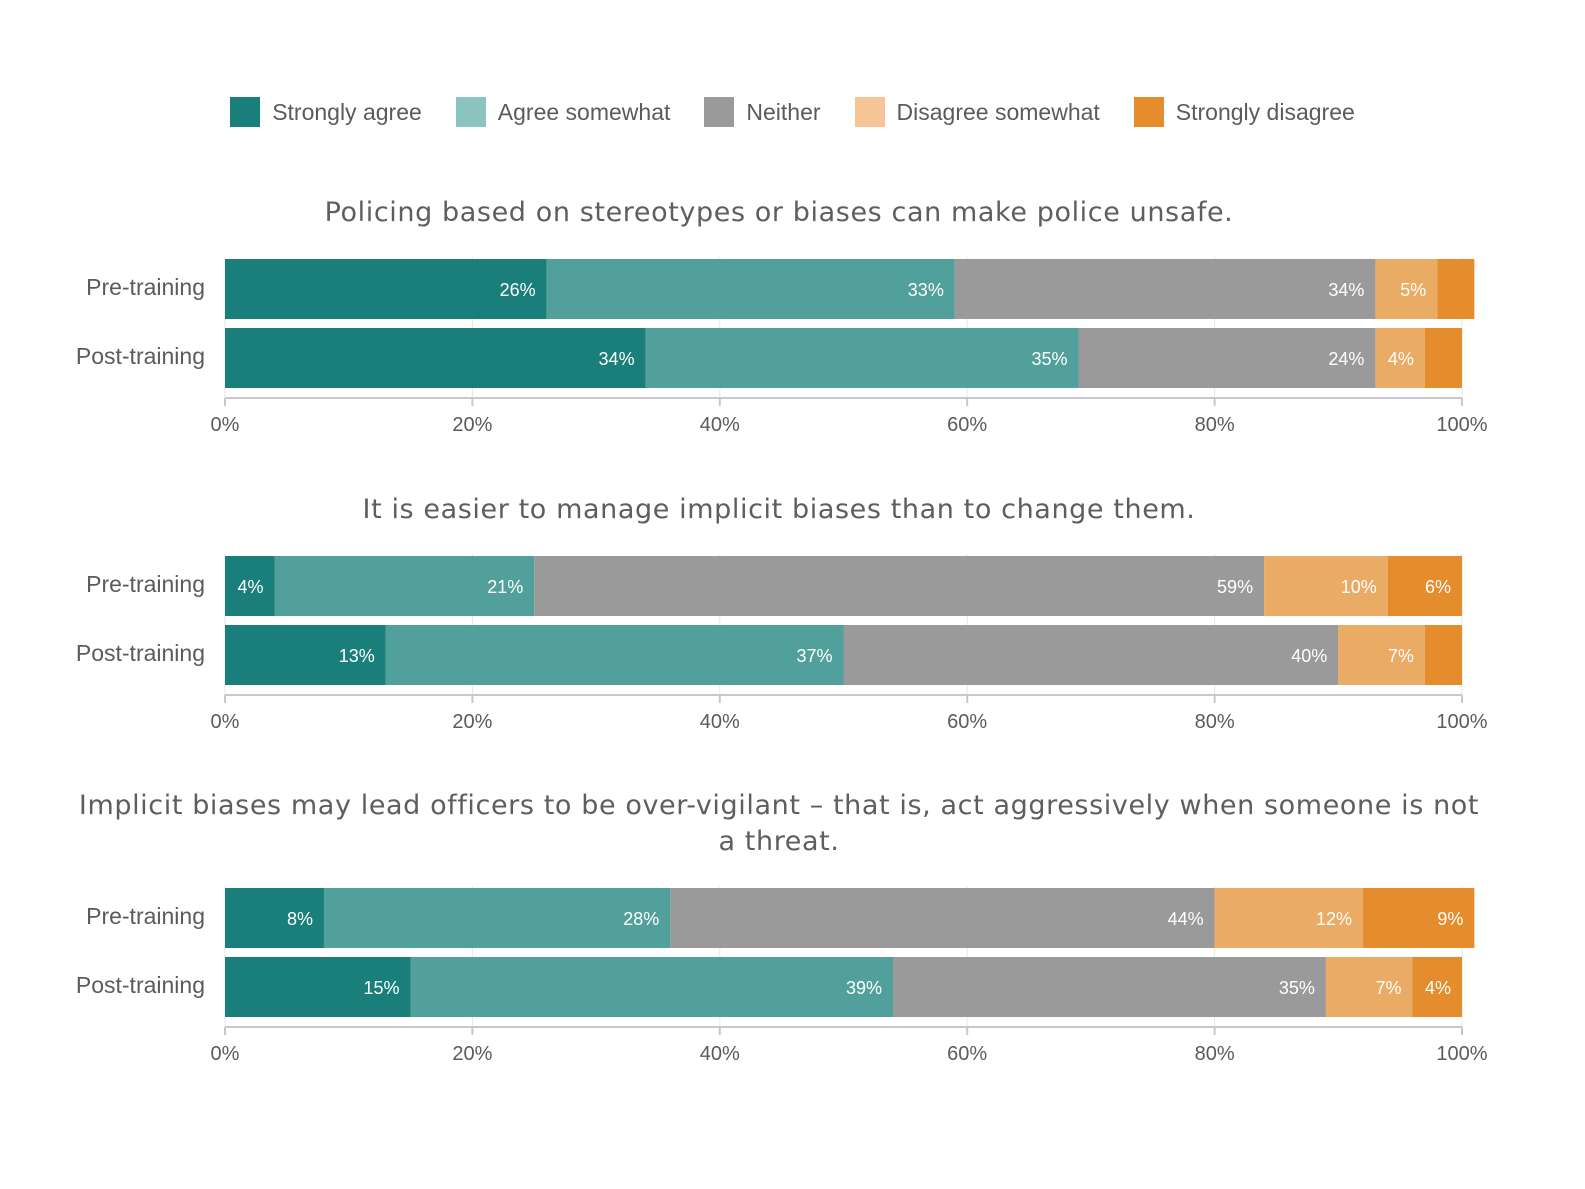  I want to click on bar-value-label: 44%, so click(1186, 919).